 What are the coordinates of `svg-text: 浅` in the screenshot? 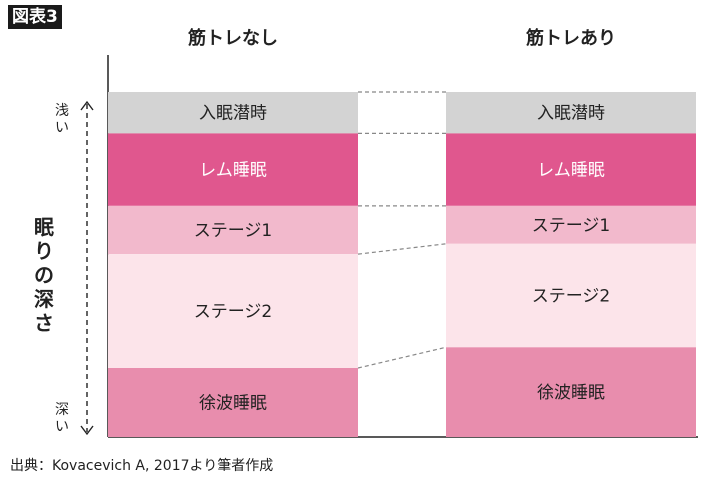 It's located at (62, 111).